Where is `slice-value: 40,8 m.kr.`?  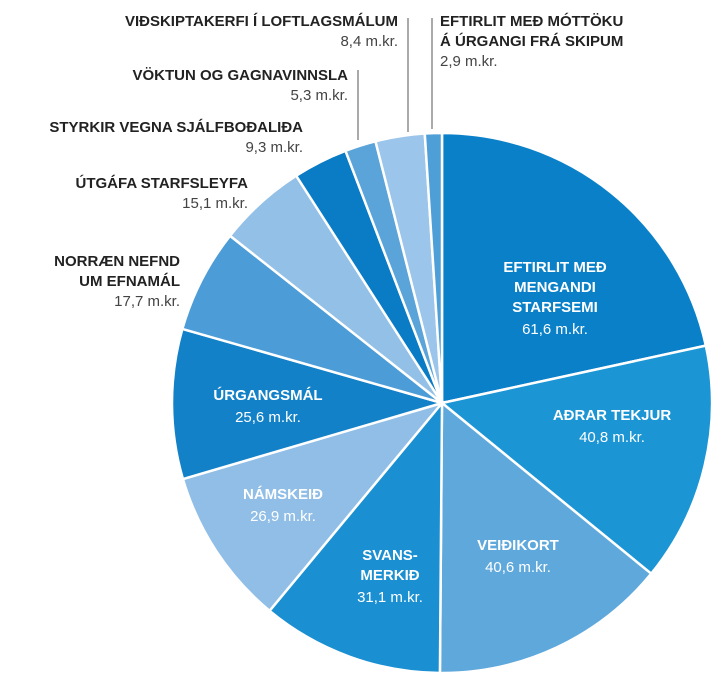 slice-value: 40,8 m.kr. is located at coordinates (612, 437).